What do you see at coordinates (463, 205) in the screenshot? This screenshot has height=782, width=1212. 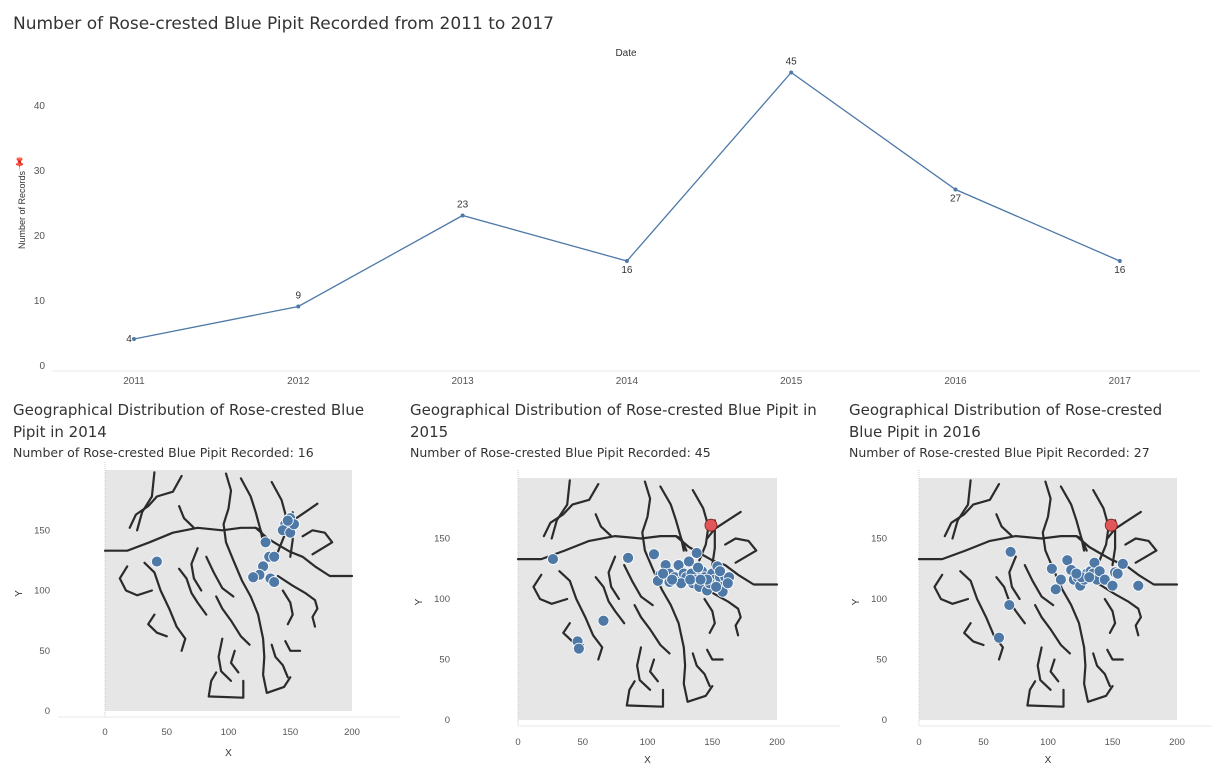 I see `data-label: 23` at bounding box center [463, 205].